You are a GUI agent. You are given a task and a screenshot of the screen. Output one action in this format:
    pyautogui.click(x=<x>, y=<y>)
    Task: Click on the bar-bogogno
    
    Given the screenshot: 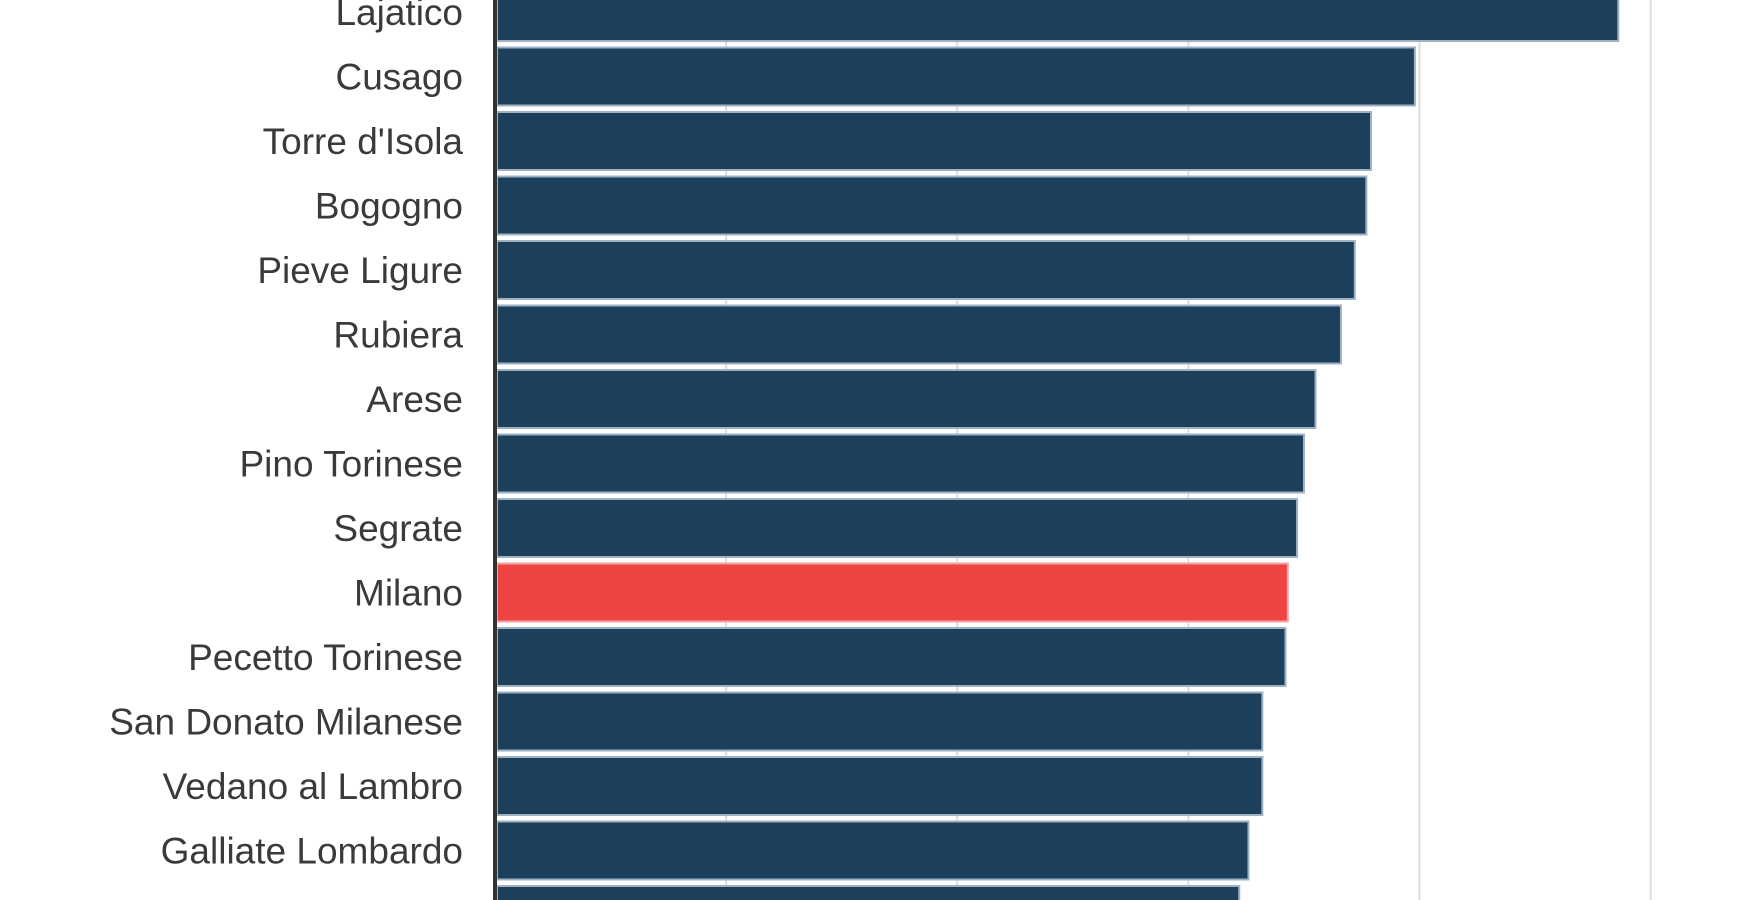 What is the action you would take?
    pyautogui.click(x=932, y=205)
    